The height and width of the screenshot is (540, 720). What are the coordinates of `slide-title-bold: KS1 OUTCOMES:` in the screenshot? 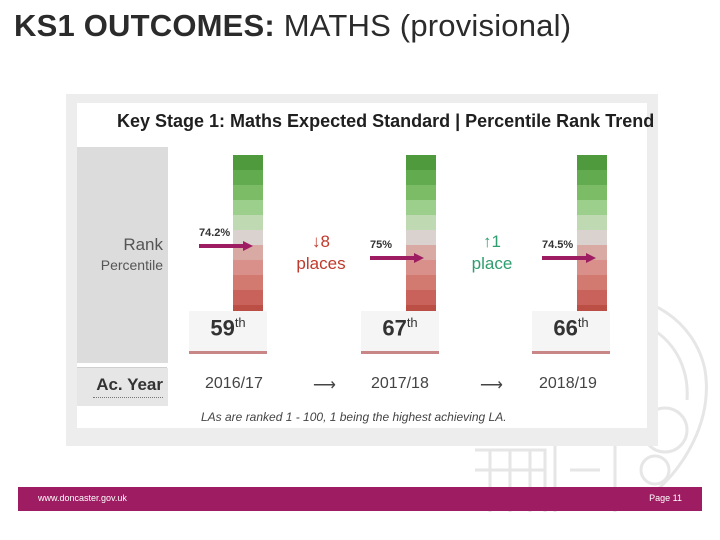 It's located at (144, 25).